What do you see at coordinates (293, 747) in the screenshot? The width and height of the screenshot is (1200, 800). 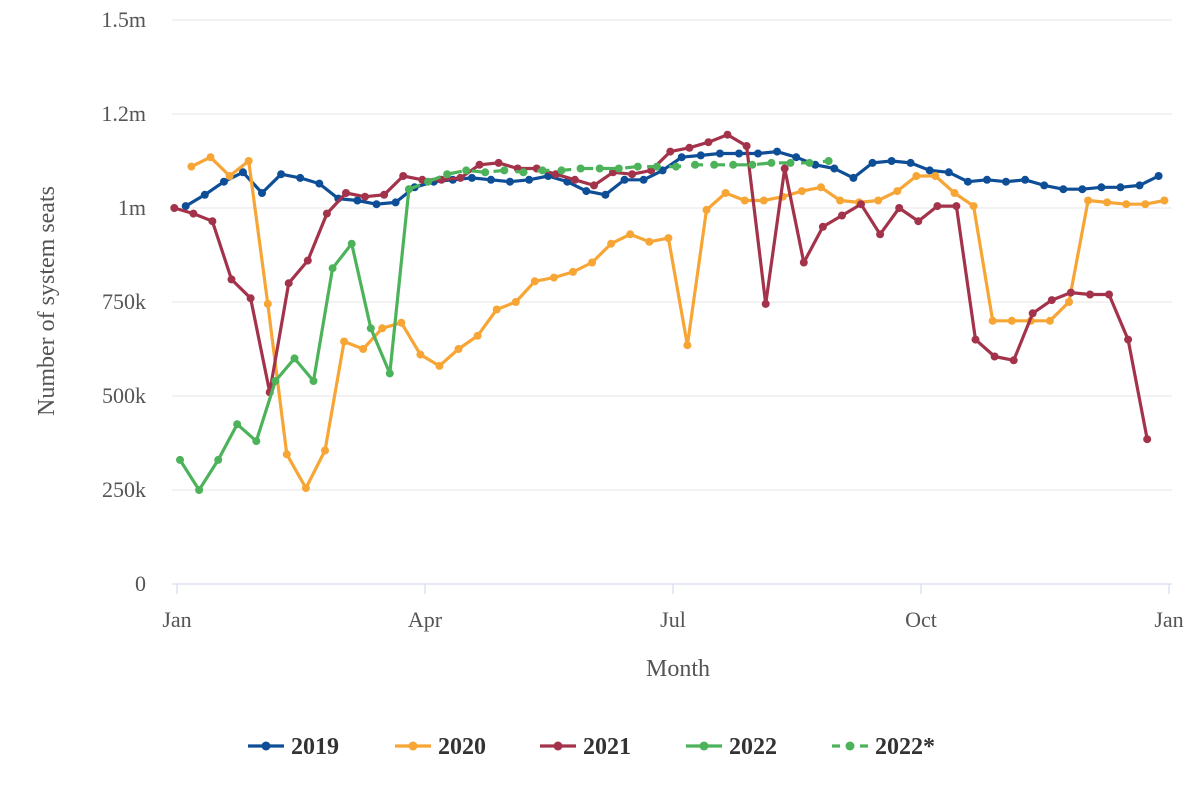 I see `legend-item-2019: 2019` at bounding box center [293, 747].